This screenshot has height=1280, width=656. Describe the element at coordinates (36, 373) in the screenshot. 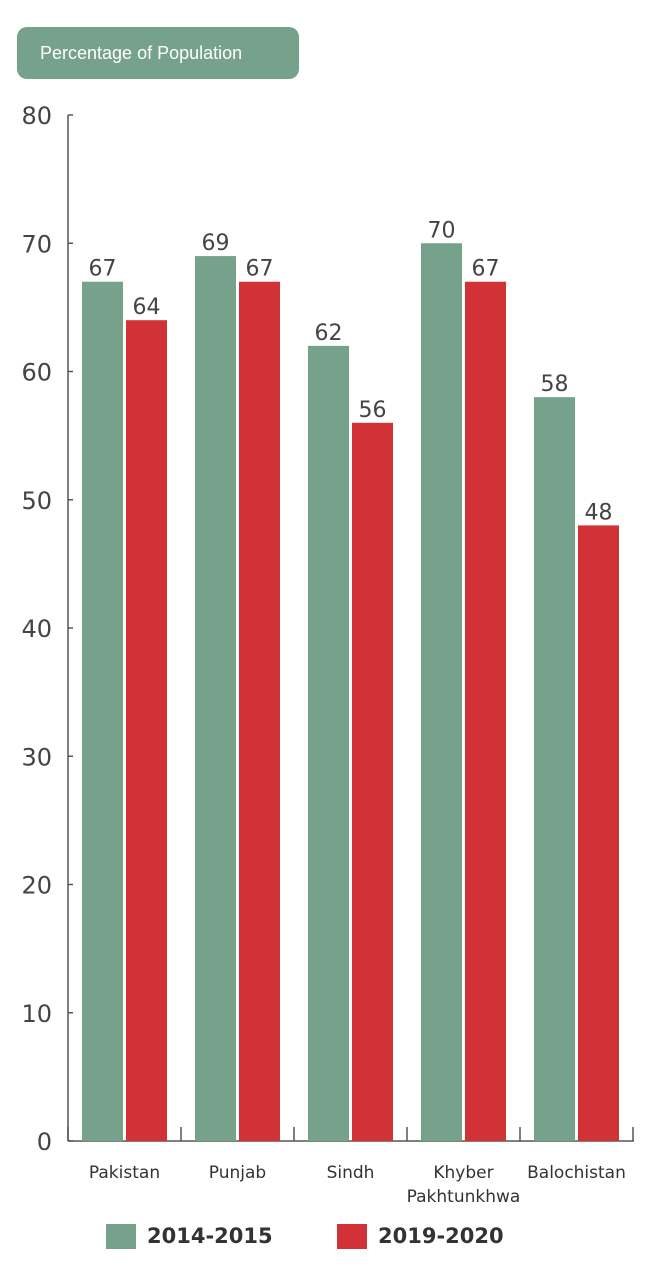

I see `y-tick-label-60: 60` at that location.